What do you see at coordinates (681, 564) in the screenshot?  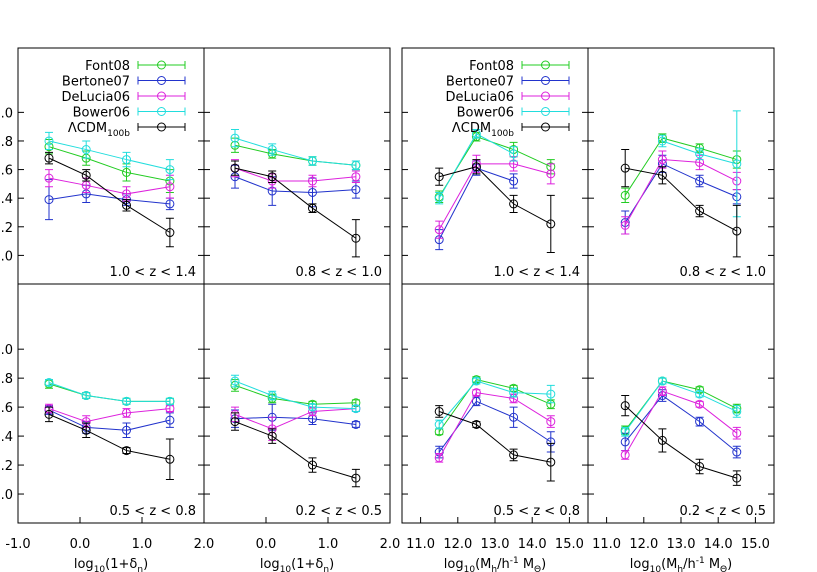 I see `x-axis-label: log10(Mh/h-1 MΘ)` at bounding box center [681, 564].